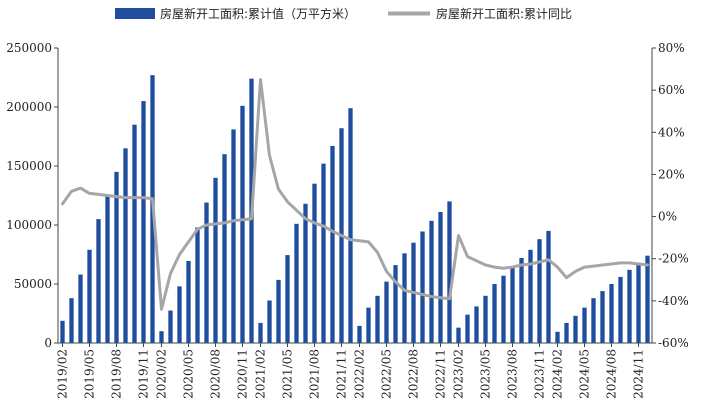  Describe the element at coordinates (360, 374) in the screenshot. I see `x-tick-label: 2022/02` at that location.